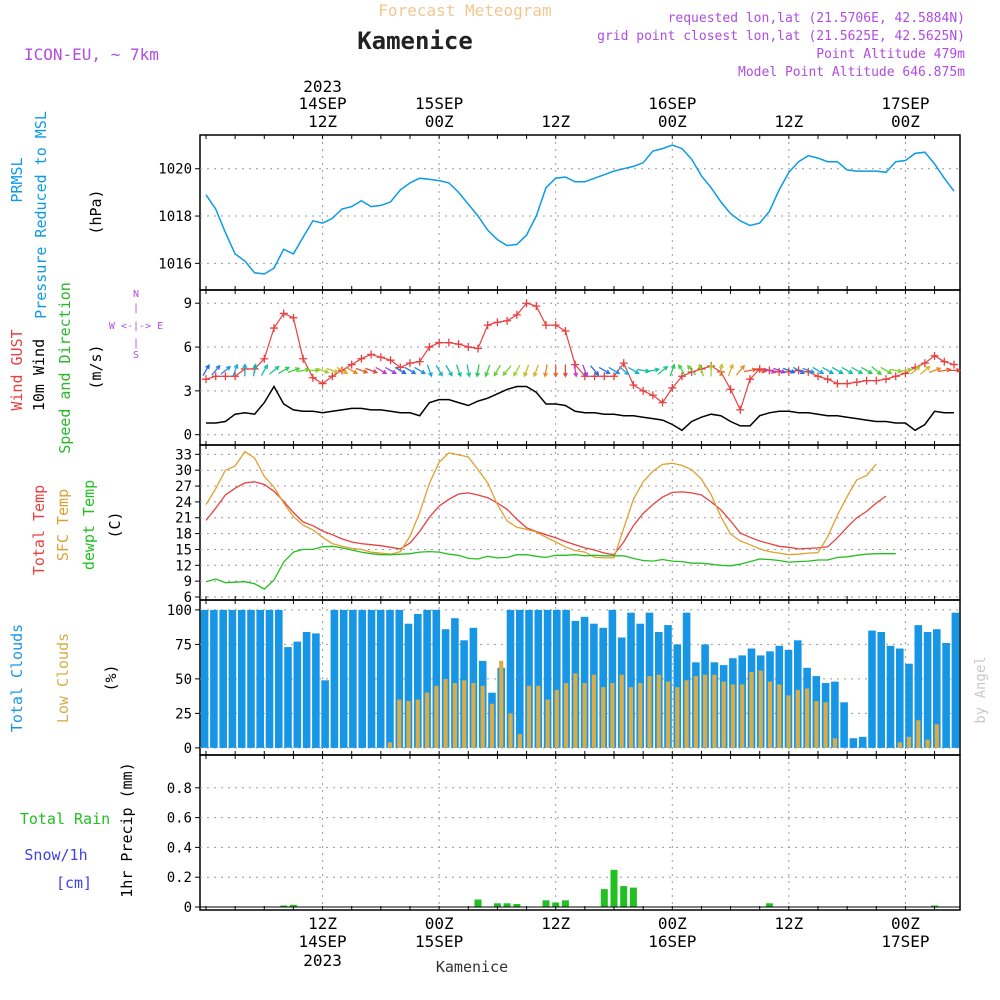 The height and width of the screenshot is (1000, 1000). I want to click on total-cloud-axis-title: Total Clouds, so click(17, 678).